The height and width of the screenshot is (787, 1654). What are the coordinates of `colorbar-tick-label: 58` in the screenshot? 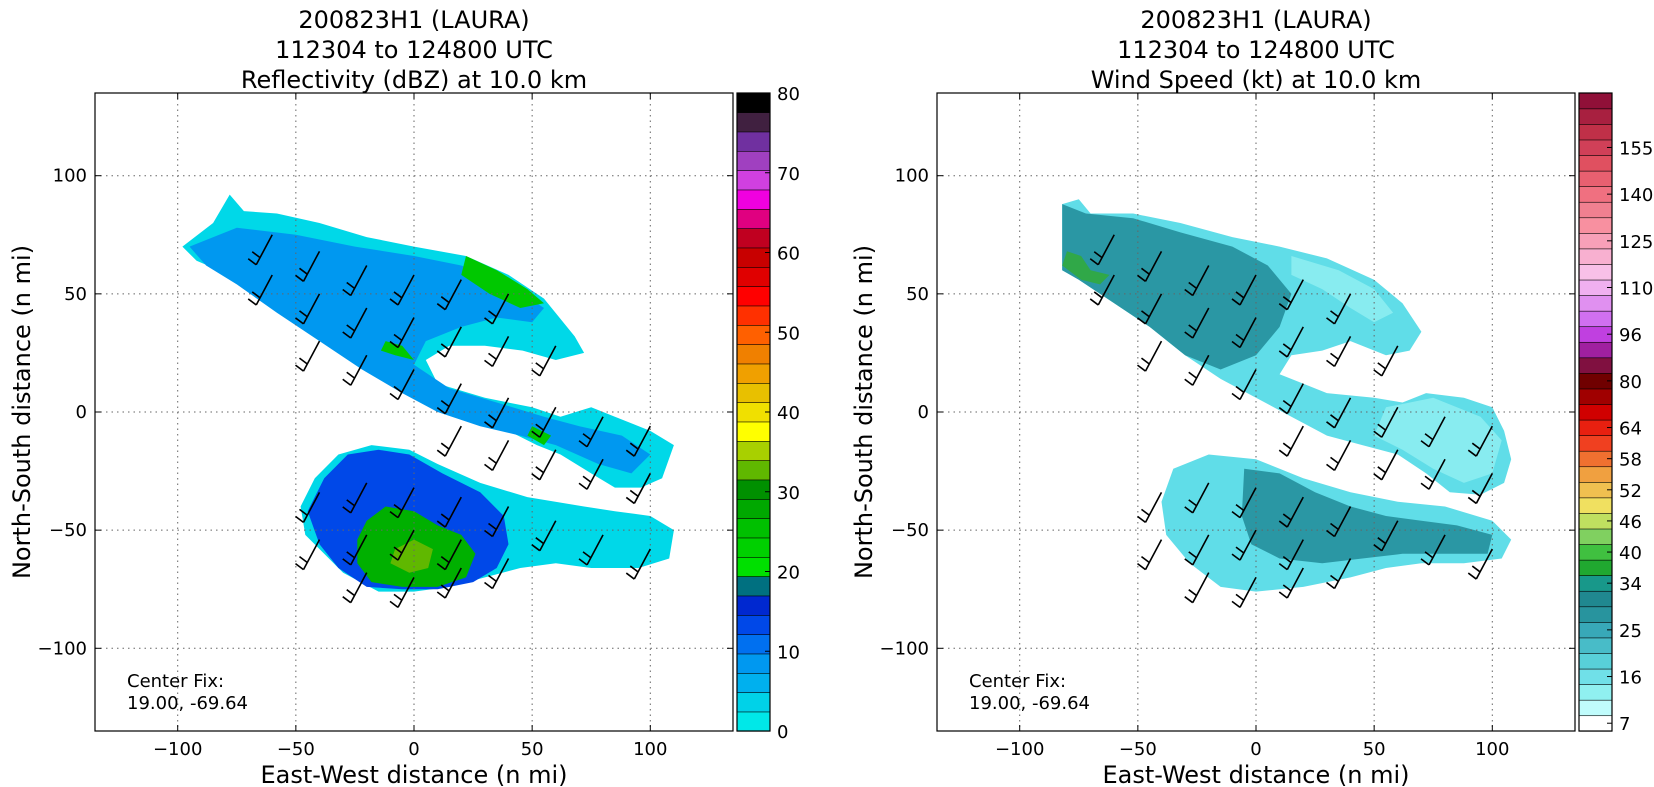 It's located at (1630, 460).